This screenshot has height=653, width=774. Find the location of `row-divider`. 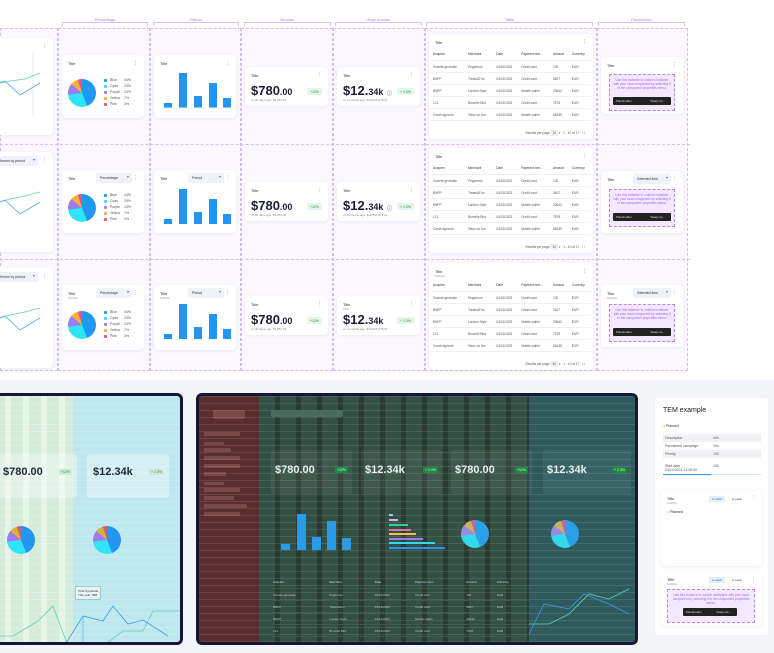

row-divider is located at coordinates (345, 259).